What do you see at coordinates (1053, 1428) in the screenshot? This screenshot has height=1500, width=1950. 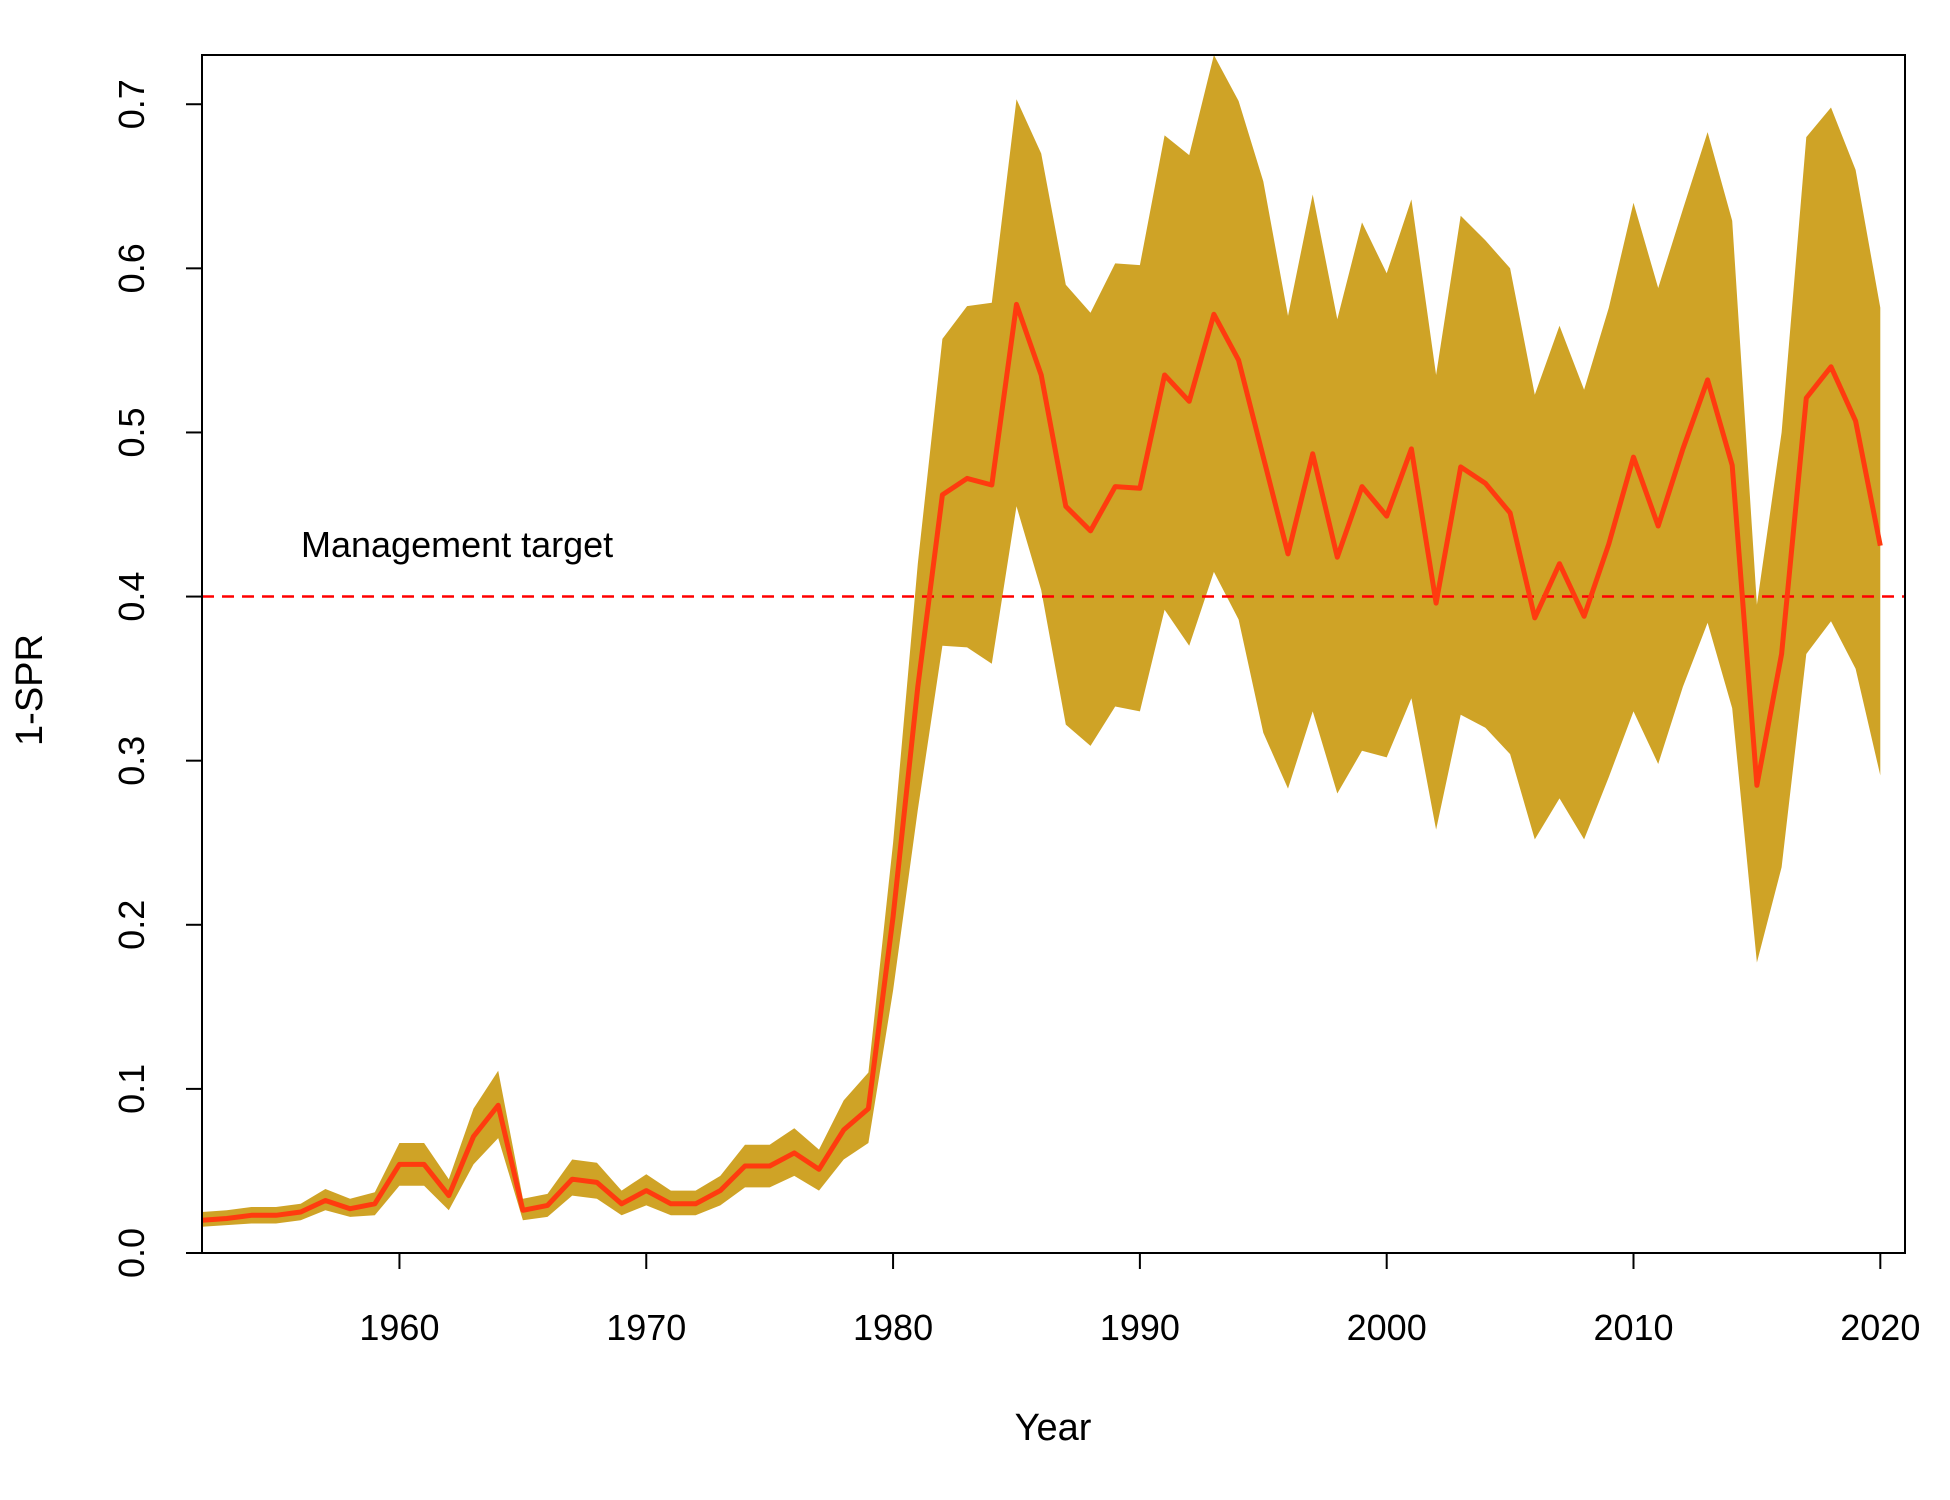 I see `x-axis-title: Year` at bounding box center [1053, 1428].